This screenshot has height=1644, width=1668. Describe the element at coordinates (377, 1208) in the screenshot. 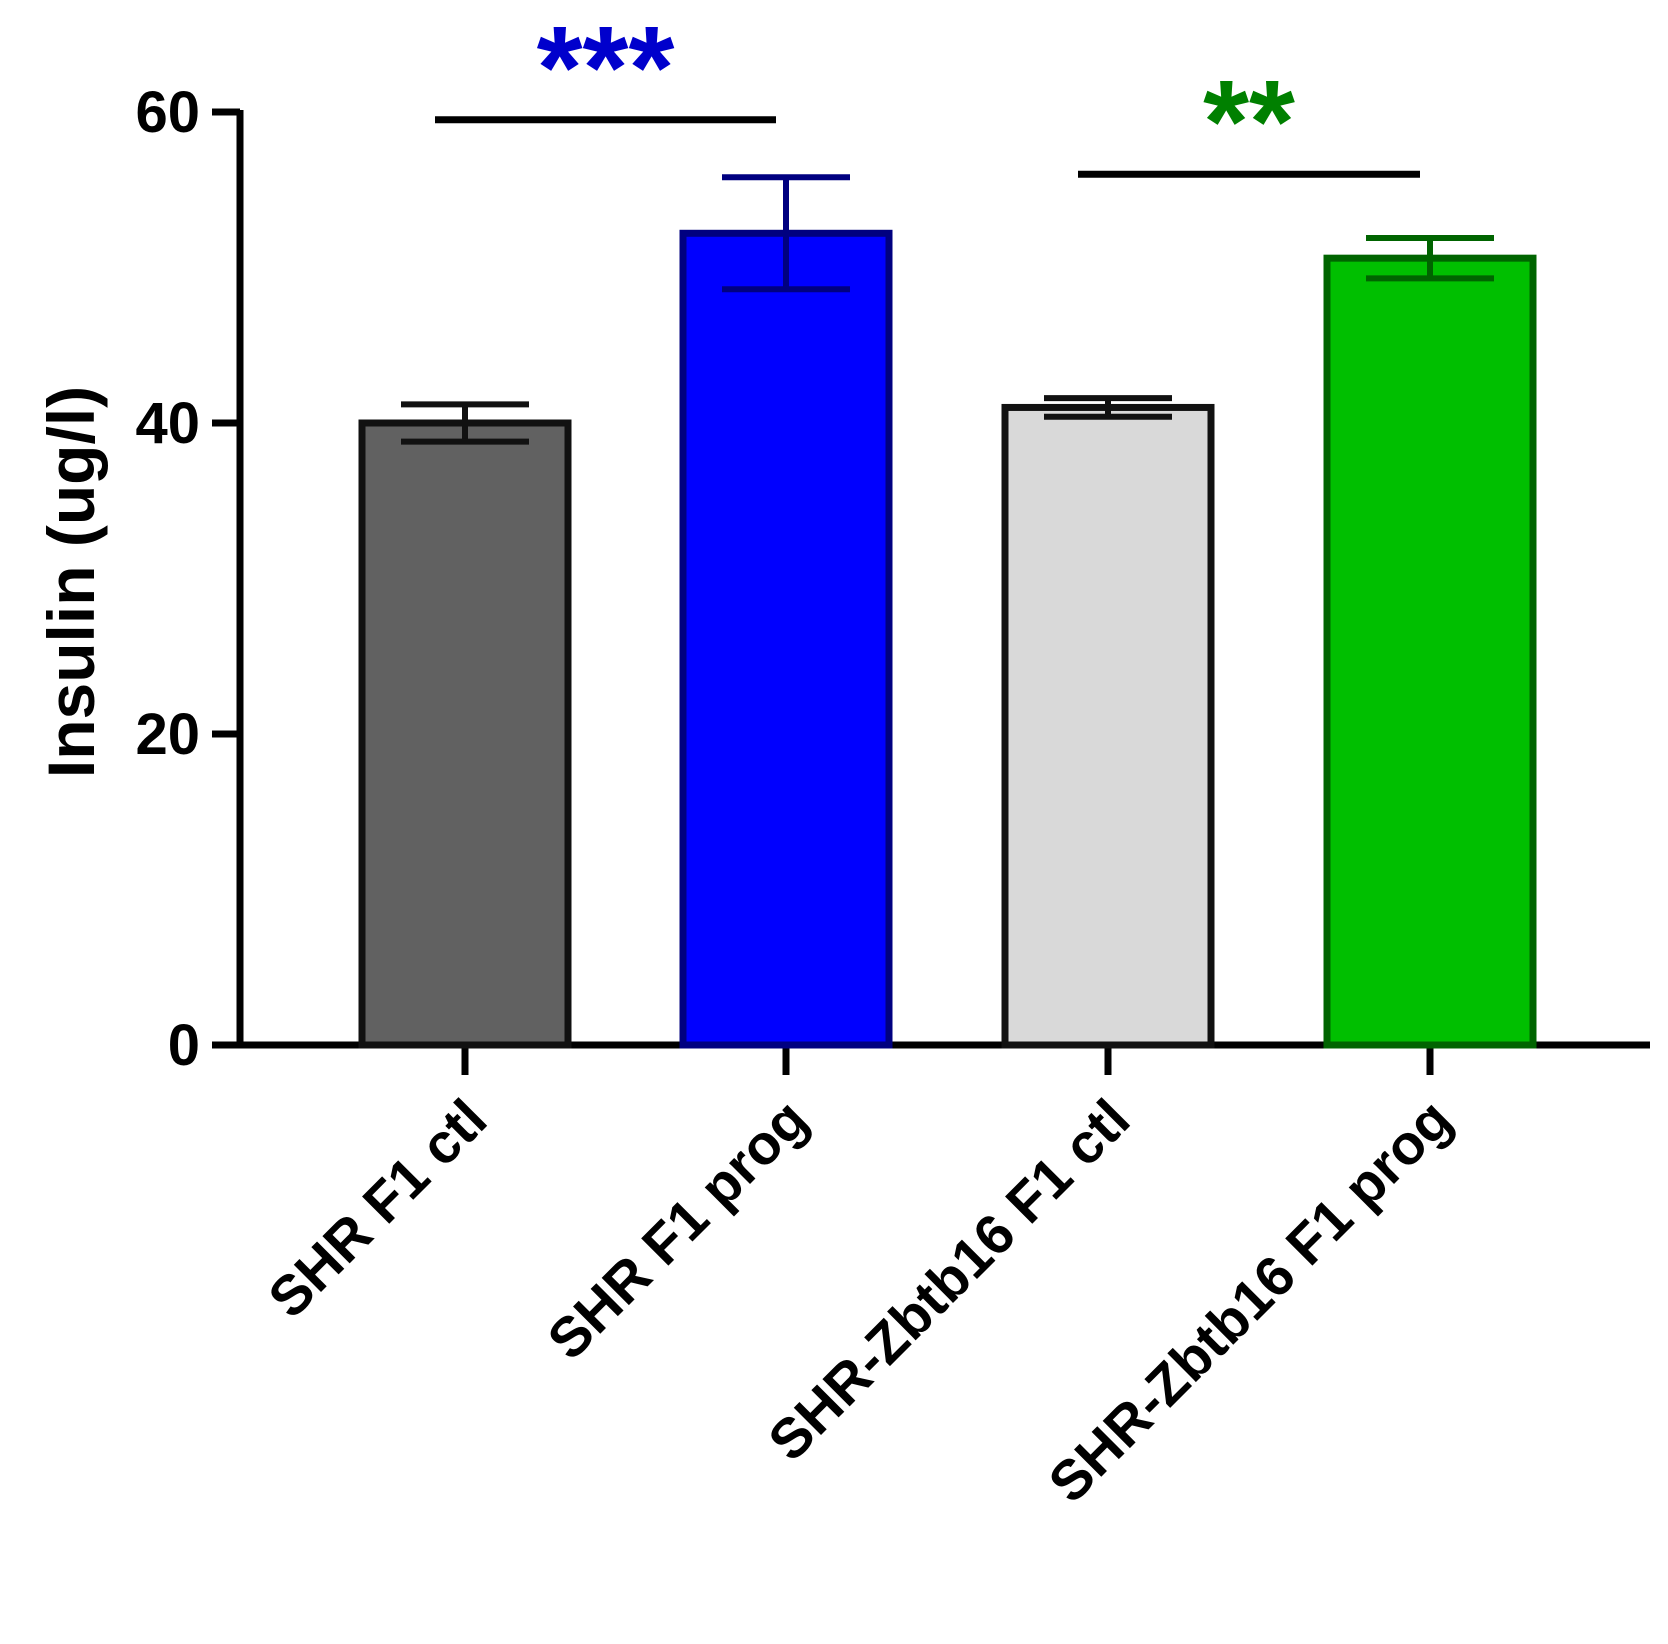

I see `x-category-label: SHR F1 ctl` at that location.